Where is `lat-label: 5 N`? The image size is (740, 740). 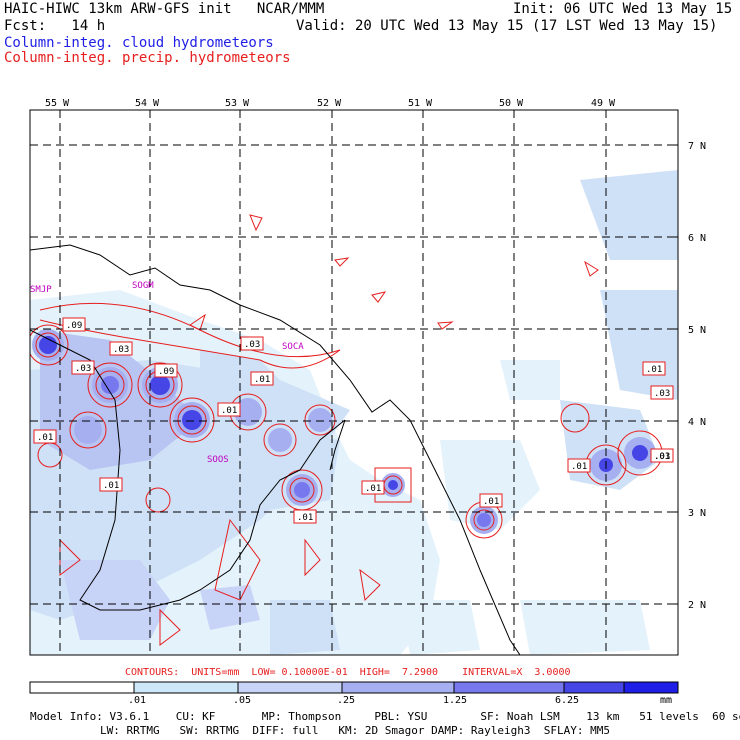
lat-label: 5 N is located at coordinates (697, 330).